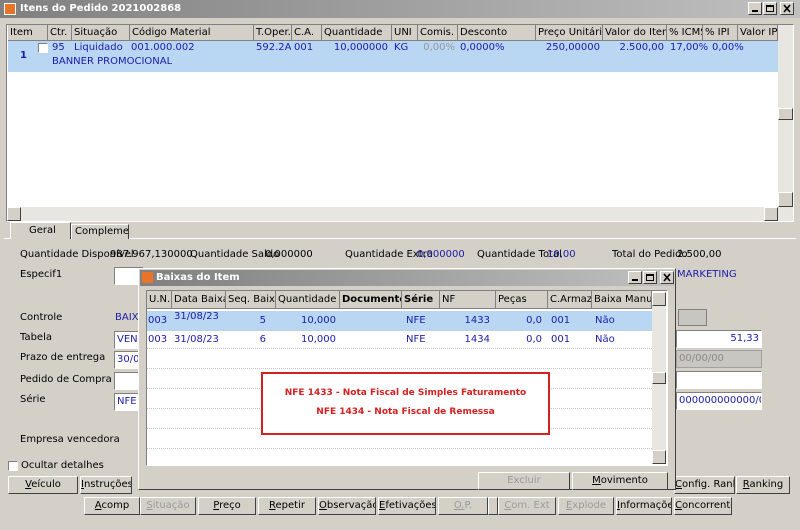 This screenshot has width=800, height=530. Describe the element at coordinates (407, 278) in the screenshot. I see `dialog-title-bar` at that location.